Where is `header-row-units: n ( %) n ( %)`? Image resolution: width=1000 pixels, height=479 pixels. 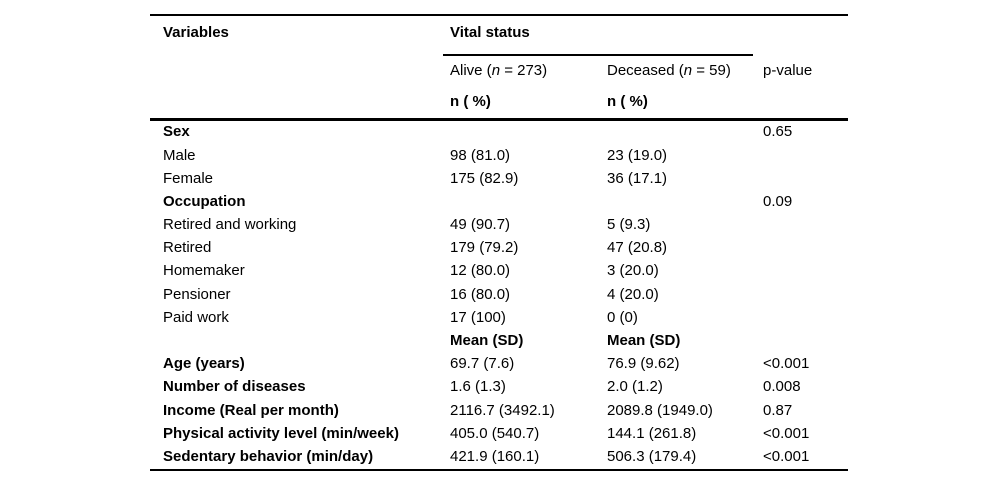
header-row-units: n ( %) n ( %) is located at coordinates (499, 104).